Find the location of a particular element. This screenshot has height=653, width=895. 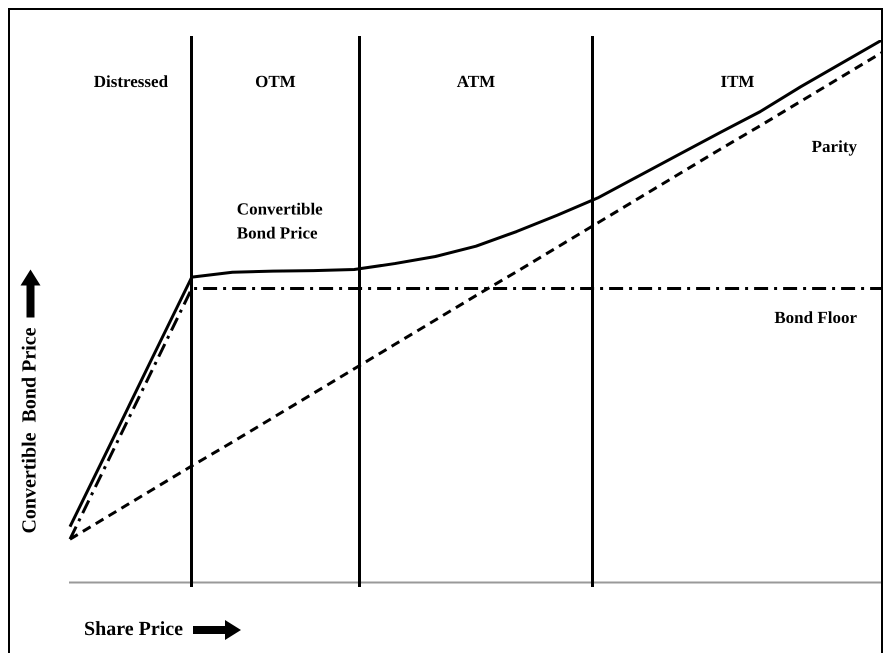

annotation: OTM is located at coordinates (275, 82).